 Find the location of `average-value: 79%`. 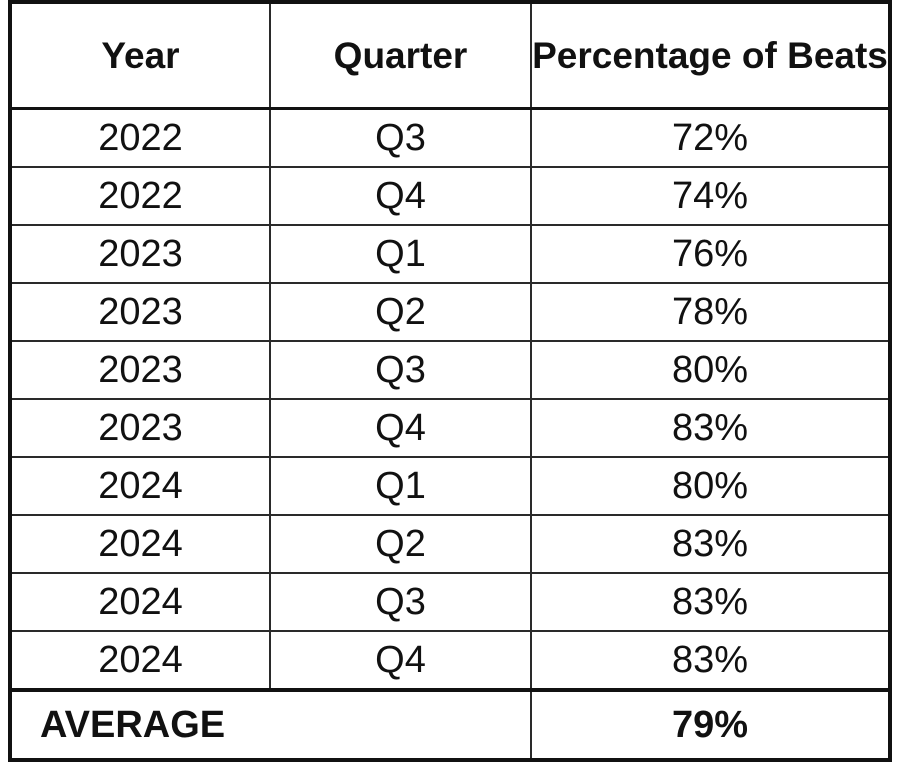

average-value: 79% is located at coordinates (711, 725).